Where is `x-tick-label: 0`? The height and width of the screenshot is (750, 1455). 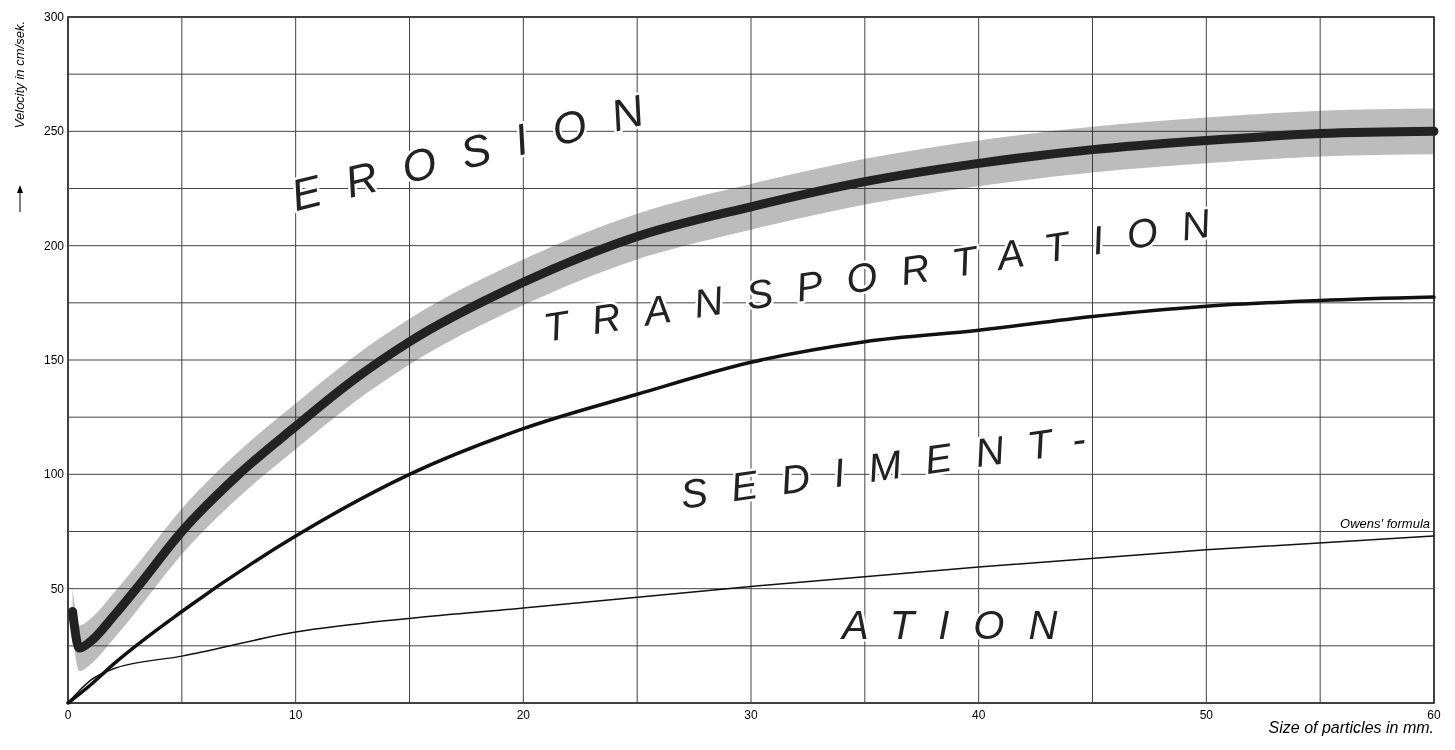
x-tick-label: 0 is located at coordinates (68, 715).